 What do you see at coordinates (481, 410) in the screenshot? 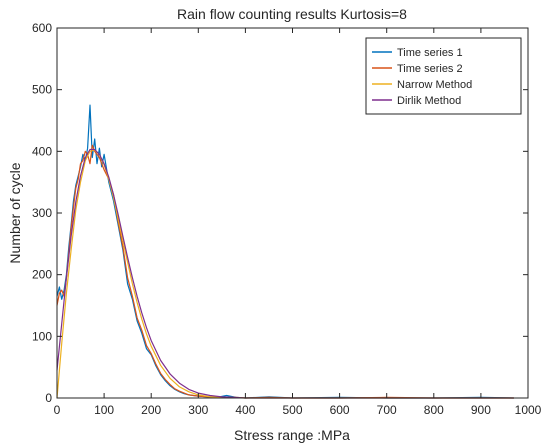
I see `x-tick-label: 900` at bounding box center [481, 410].